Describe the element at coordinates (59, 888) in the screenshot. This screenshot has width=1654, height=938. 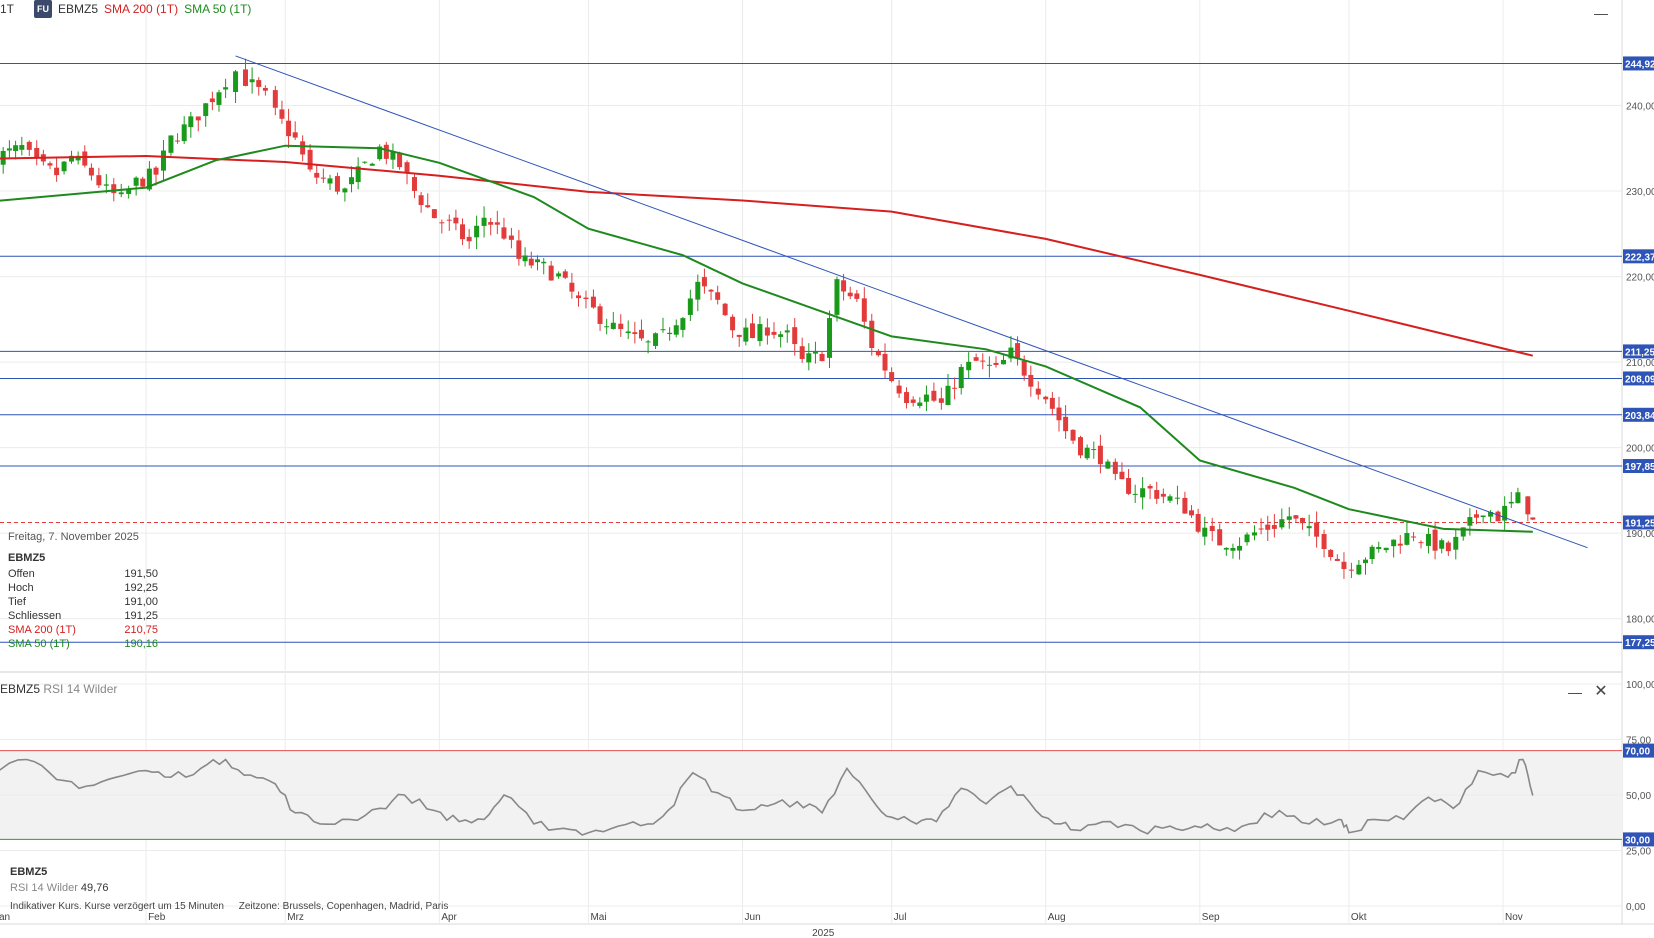
I see `rsi-info-value-row: RSI 14 Wilder 49,76` at that location.